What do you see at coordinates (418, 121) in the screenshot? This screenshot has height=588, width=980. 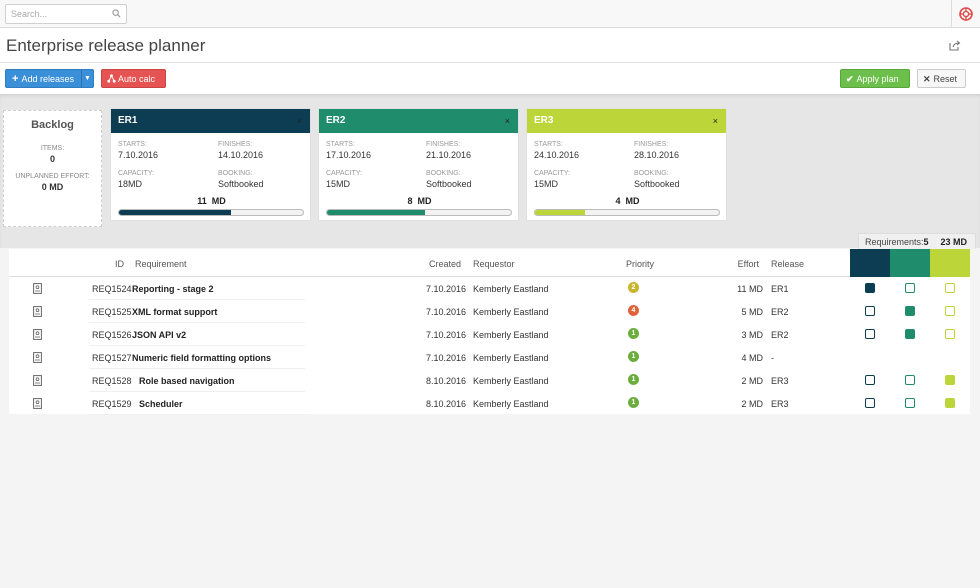 I see `release-card-header: ER2 ×` at bounding box center [418, 121].